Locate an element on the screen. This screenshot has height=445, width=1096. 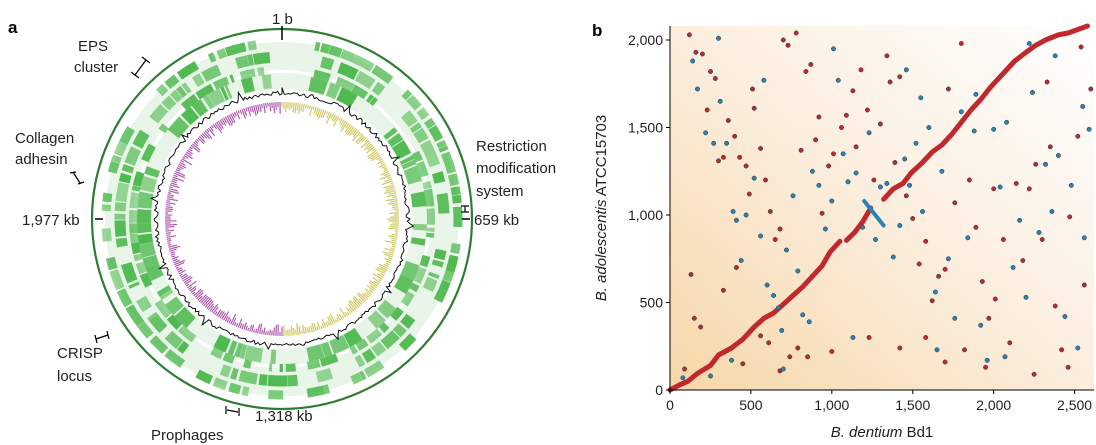
position-top-label: 1 b is located at coordinates (282, 19).